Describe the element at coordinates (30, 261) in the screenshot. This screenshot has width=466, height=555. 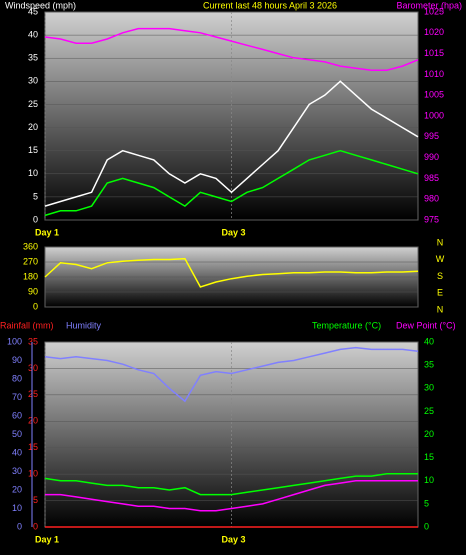
I see `y-tick-label: 270` at that location.